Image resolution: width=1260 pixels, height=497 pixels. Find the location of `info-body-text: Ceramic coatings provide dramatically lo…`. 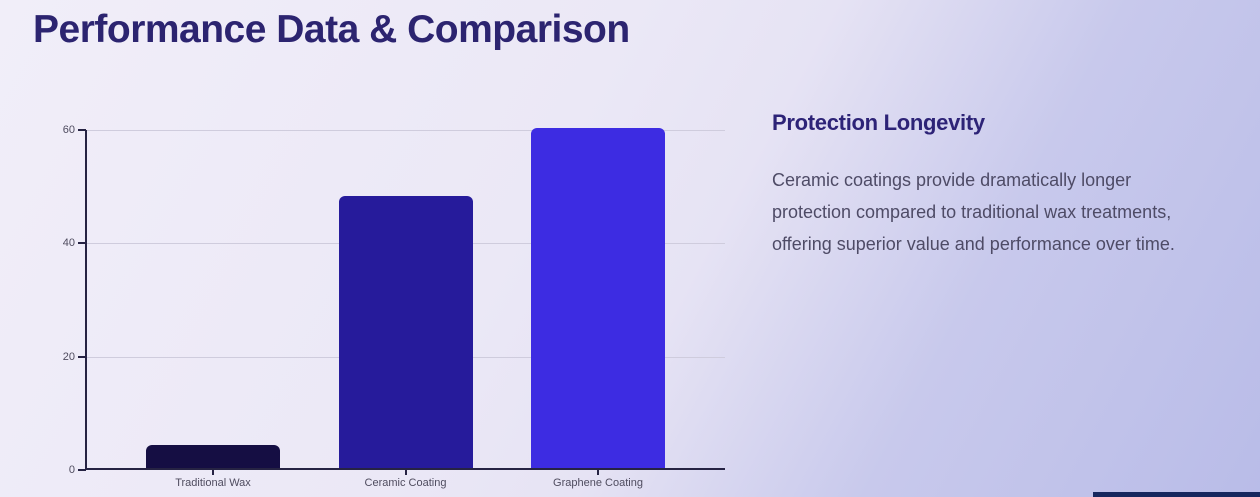

info-body-text: Ceramic coatings provide dramatically lo… is located at coordinates (973, 212).